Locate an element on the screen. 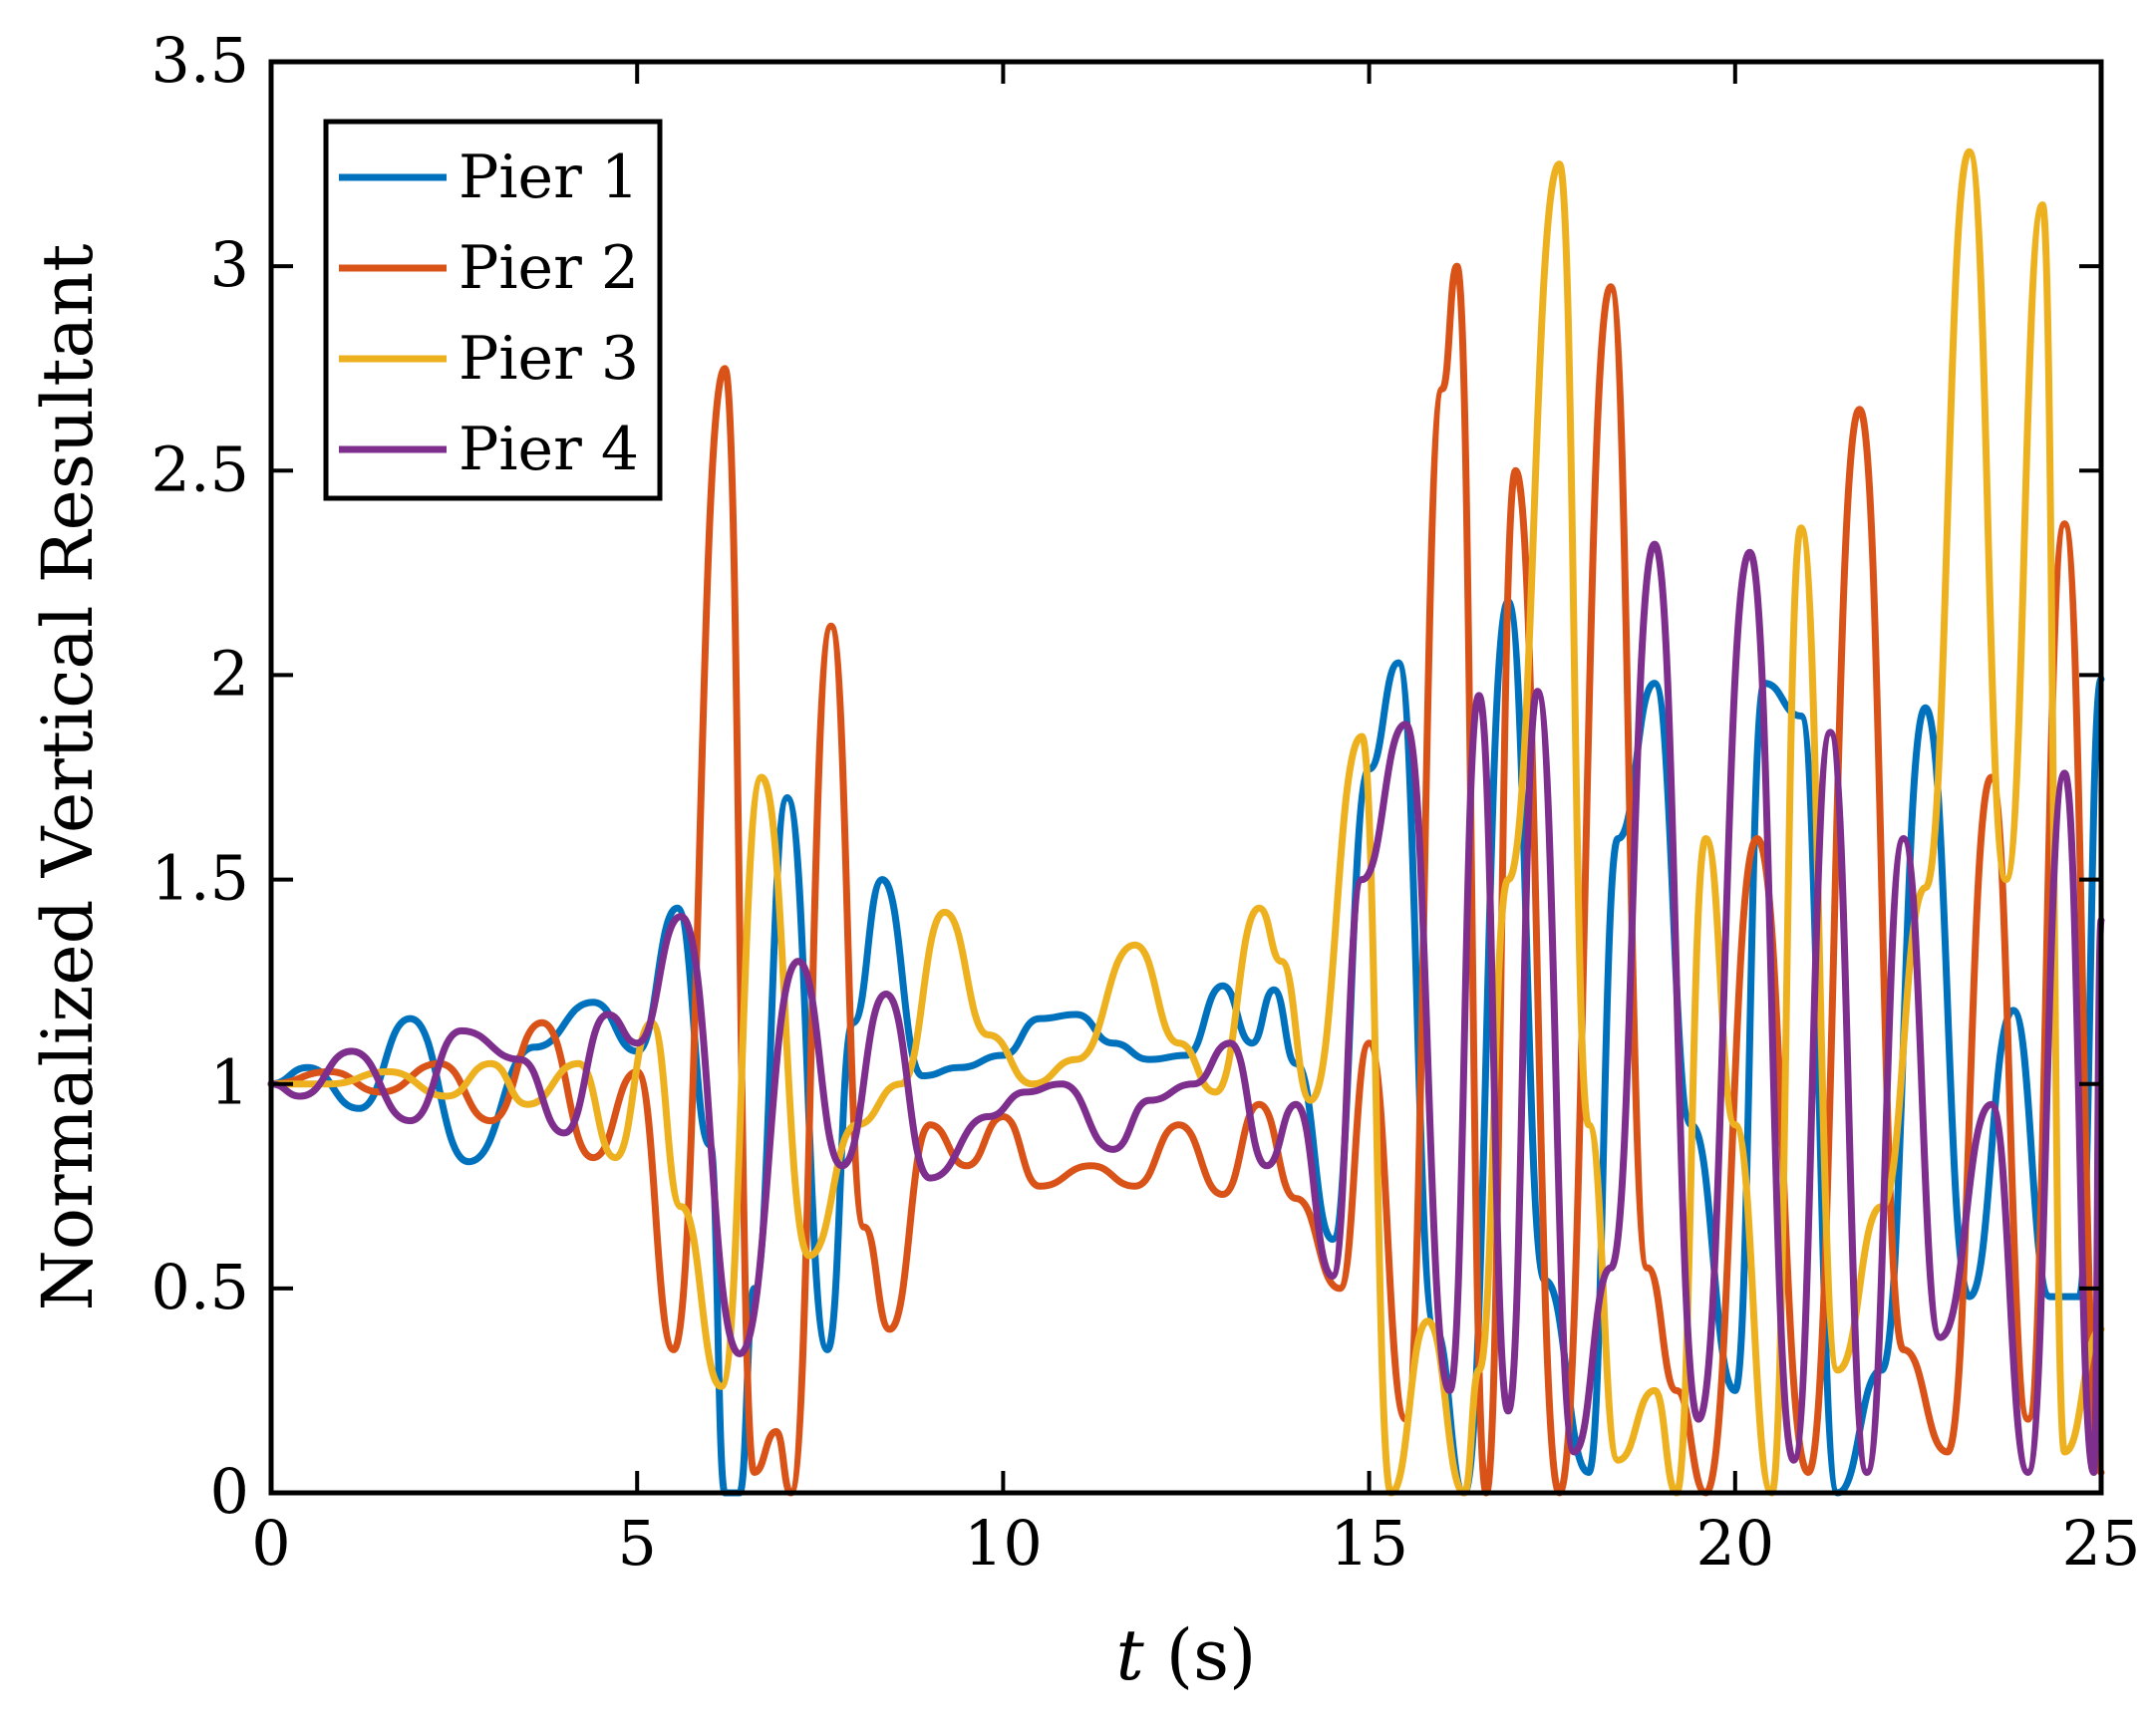 The image size is (2148, 1736). x-axis-variable: t is located at coordinates (1130, 1655).